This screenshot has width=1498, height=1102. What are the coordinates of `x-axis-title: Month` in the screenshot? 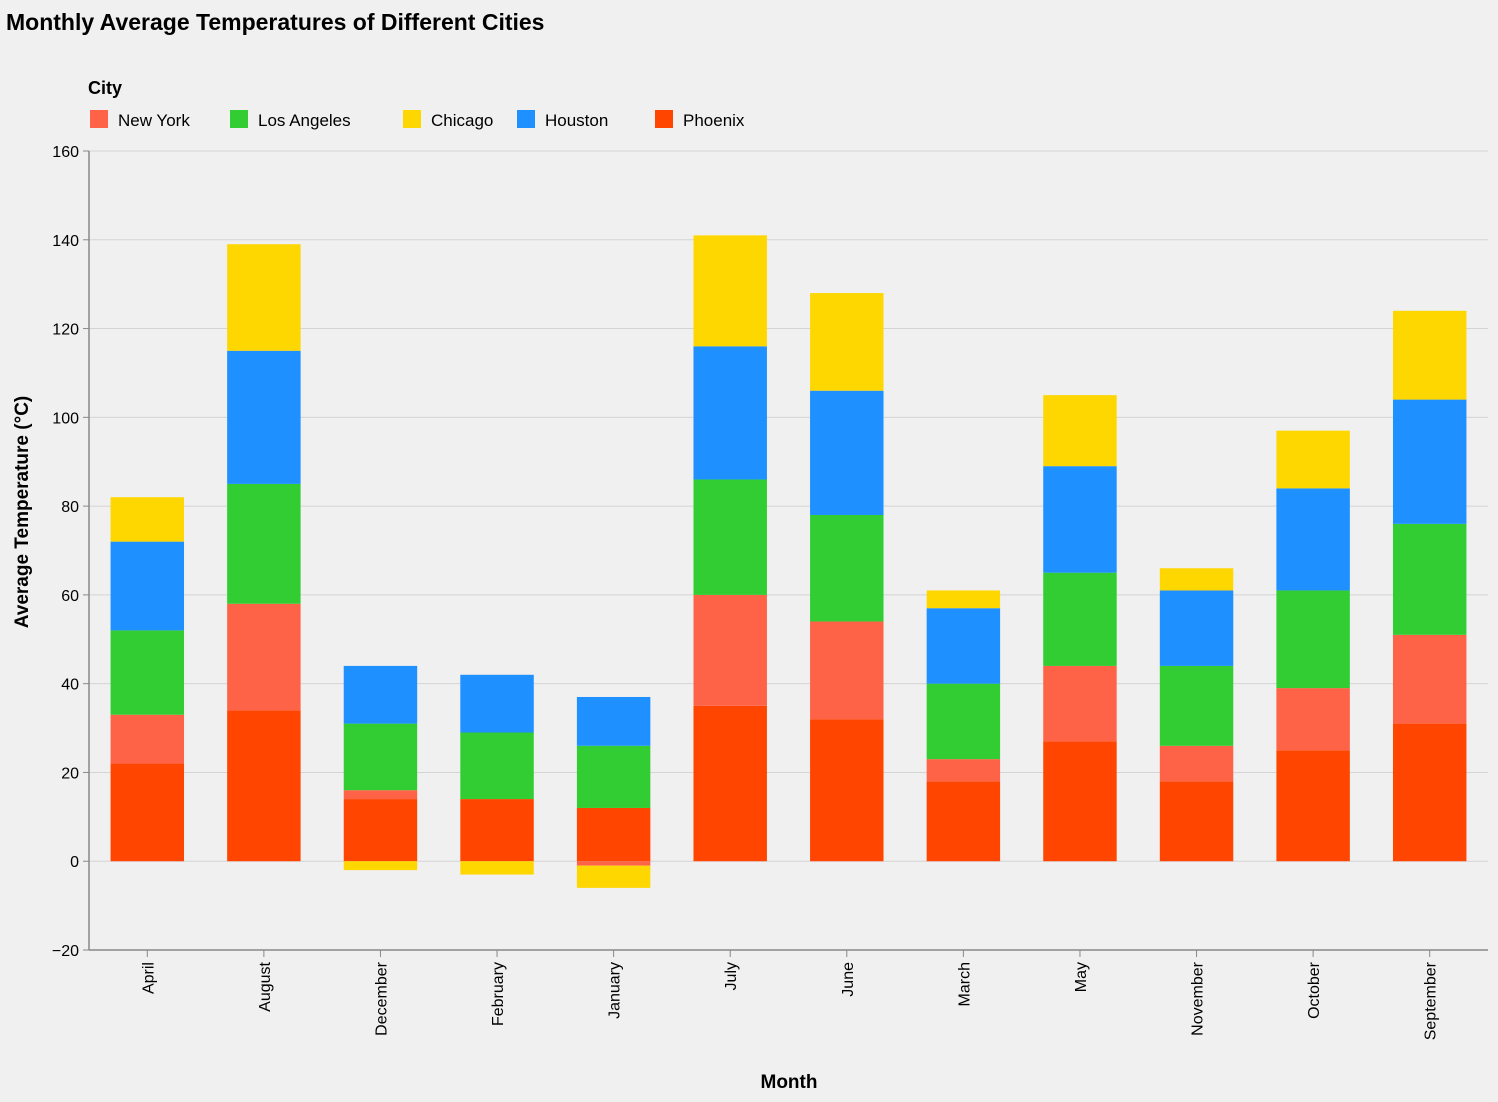 It's located at (789, 1082).